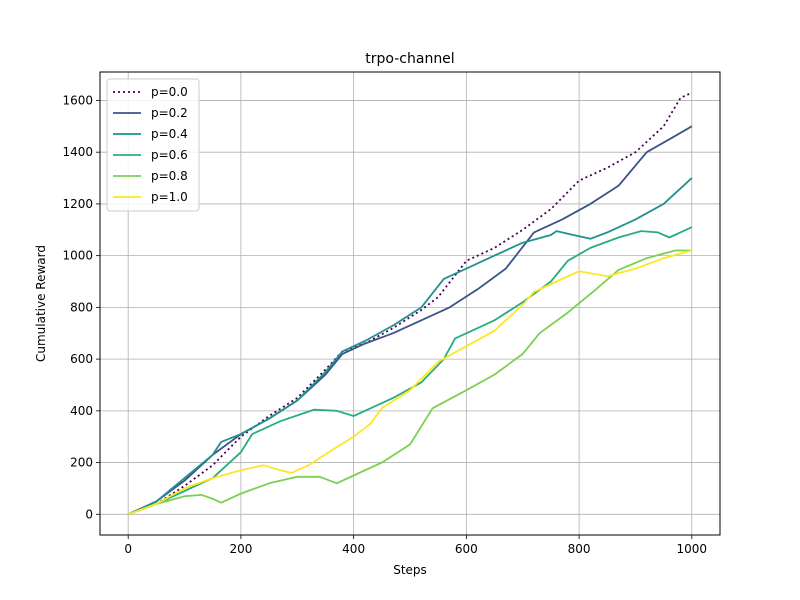  Describe the element at coordinates (81, 411) in the screenshot. I see `y-tick-label: 400` at that location.